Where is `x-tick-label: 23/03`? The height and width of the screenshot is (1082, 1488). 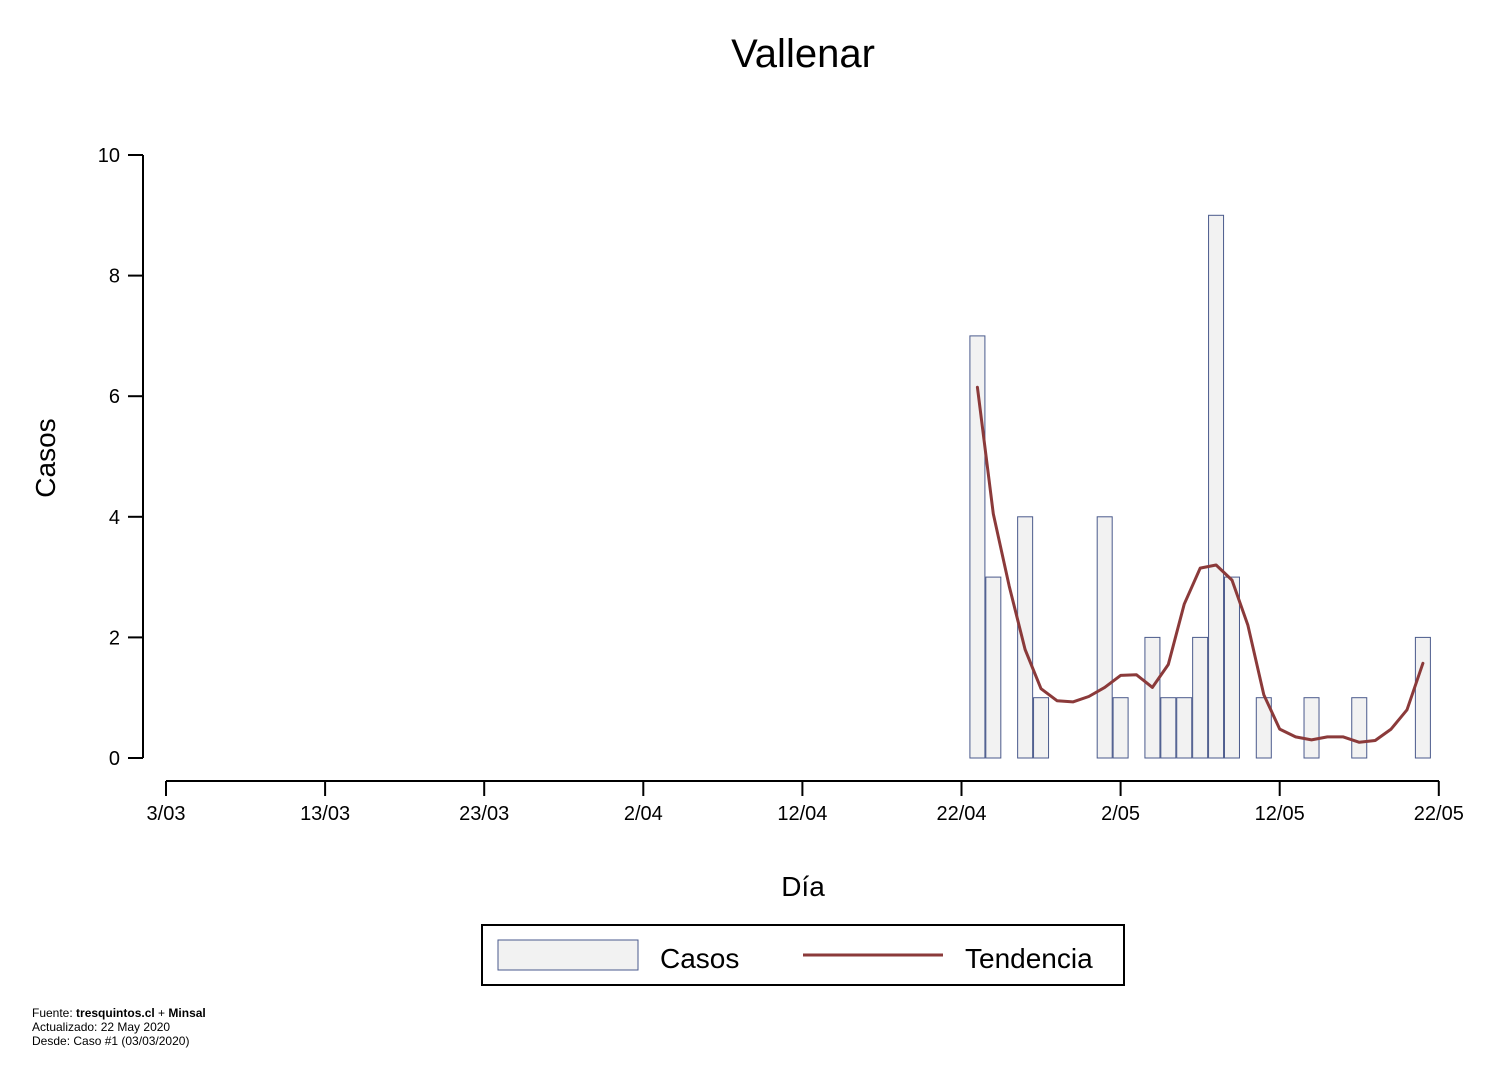 x-tick-label: 23/03 is located at coordinates (484, 814).